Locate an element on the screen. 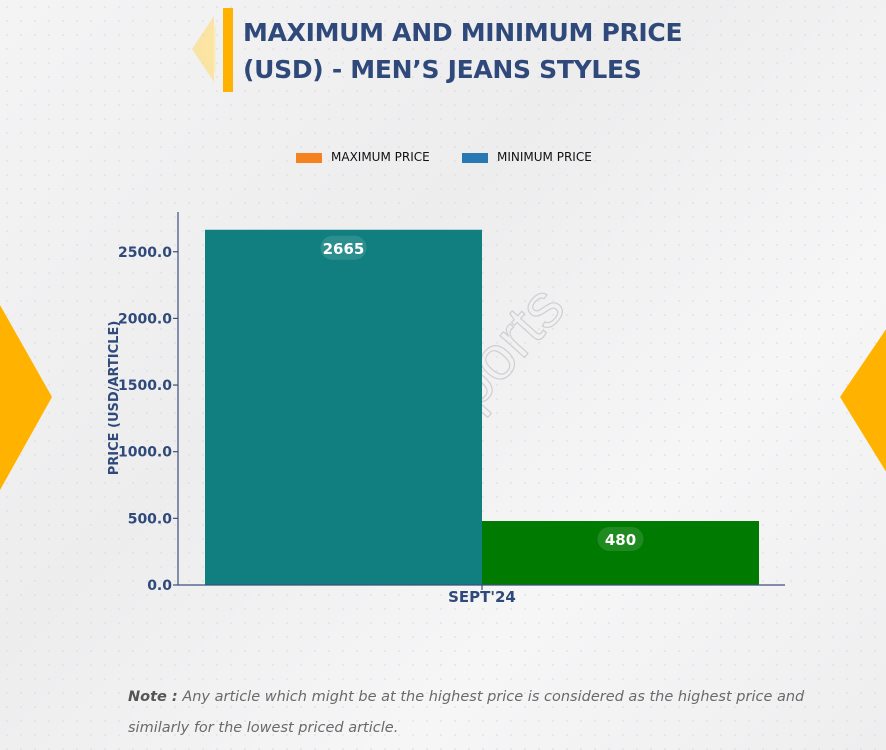  x-ticks-group: SEPT'24 is located at coordinates (482, 595).